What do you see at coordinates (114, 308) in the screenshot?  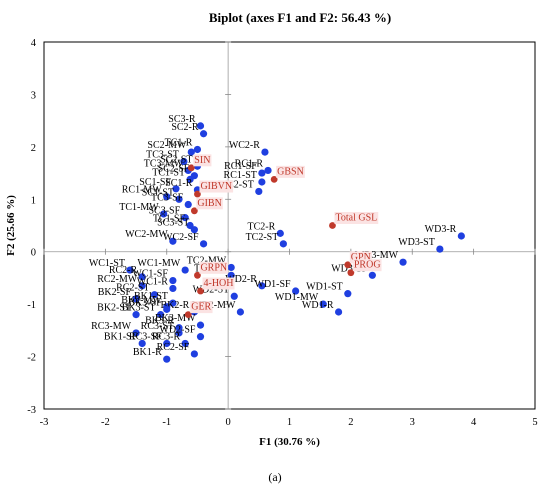 I see `observation-label: BK2-ST` at bounding box center [114, 308].